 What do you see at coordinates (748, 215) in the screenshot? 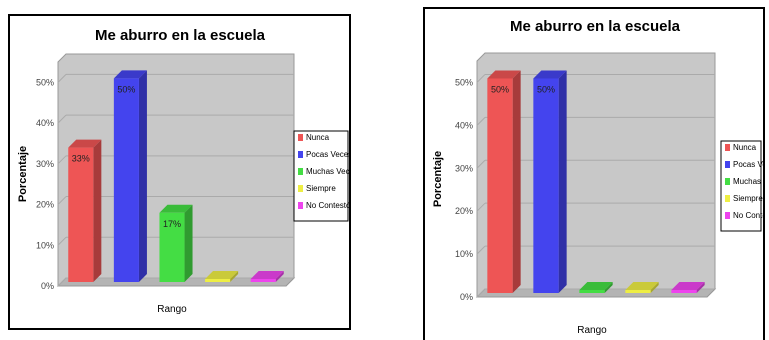
I see `legend-label: No Contest` at bounding box center [748, 215].